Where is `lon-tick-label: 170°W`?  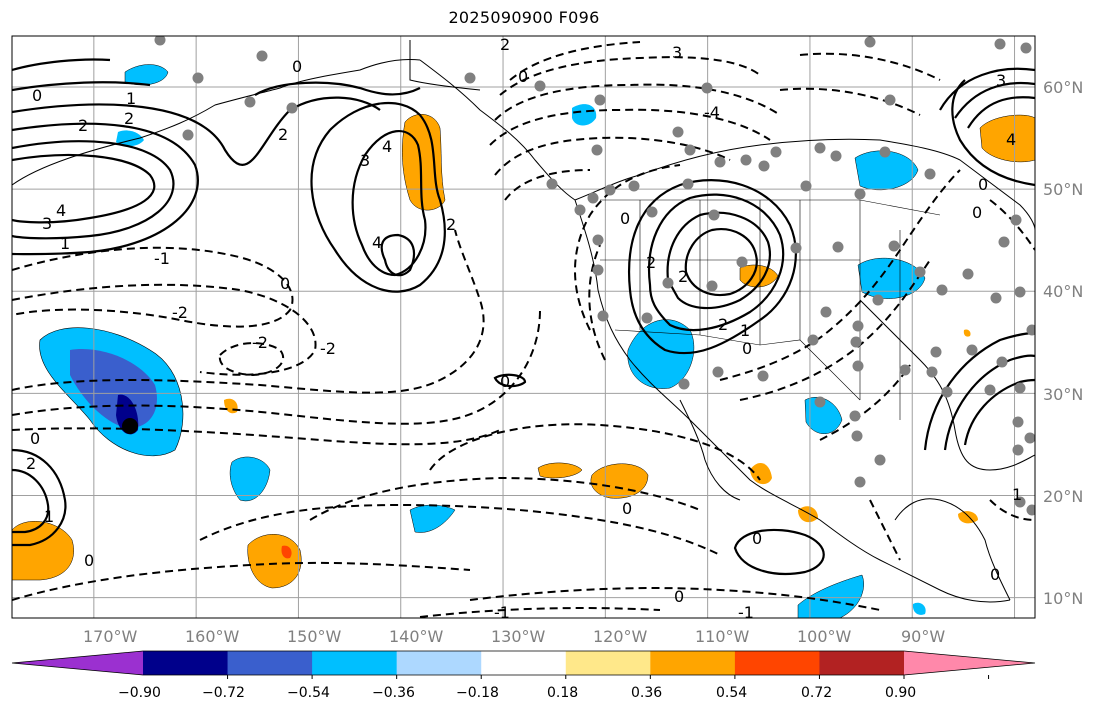 lon-tick-label: 170°W is located at coordinates (110, 636).